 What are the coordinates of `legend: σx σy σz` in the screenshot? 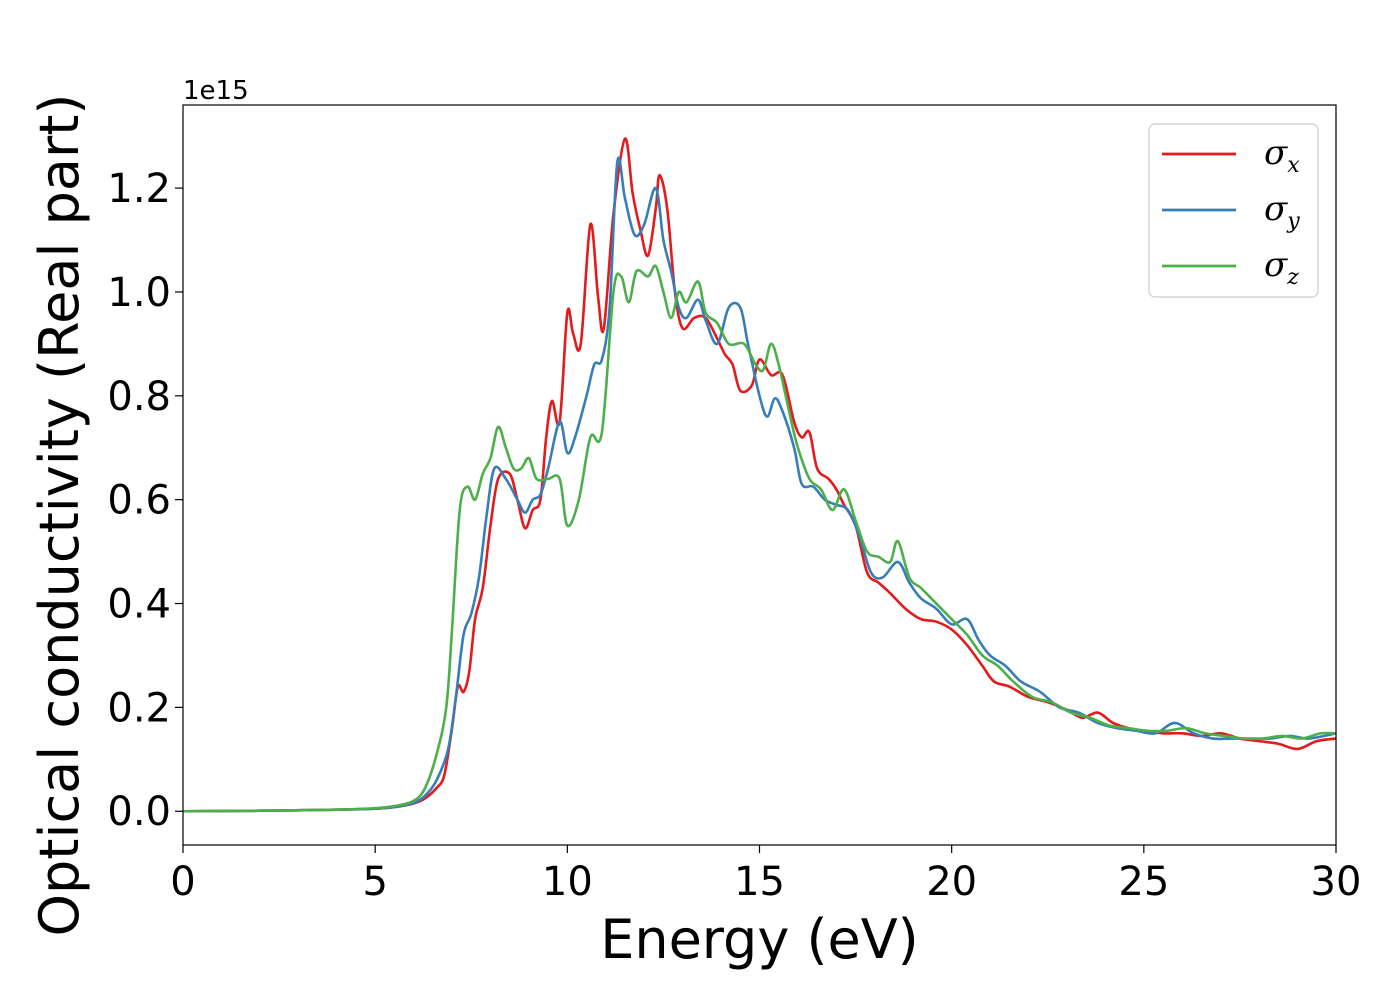 It's located at (1233, 210).